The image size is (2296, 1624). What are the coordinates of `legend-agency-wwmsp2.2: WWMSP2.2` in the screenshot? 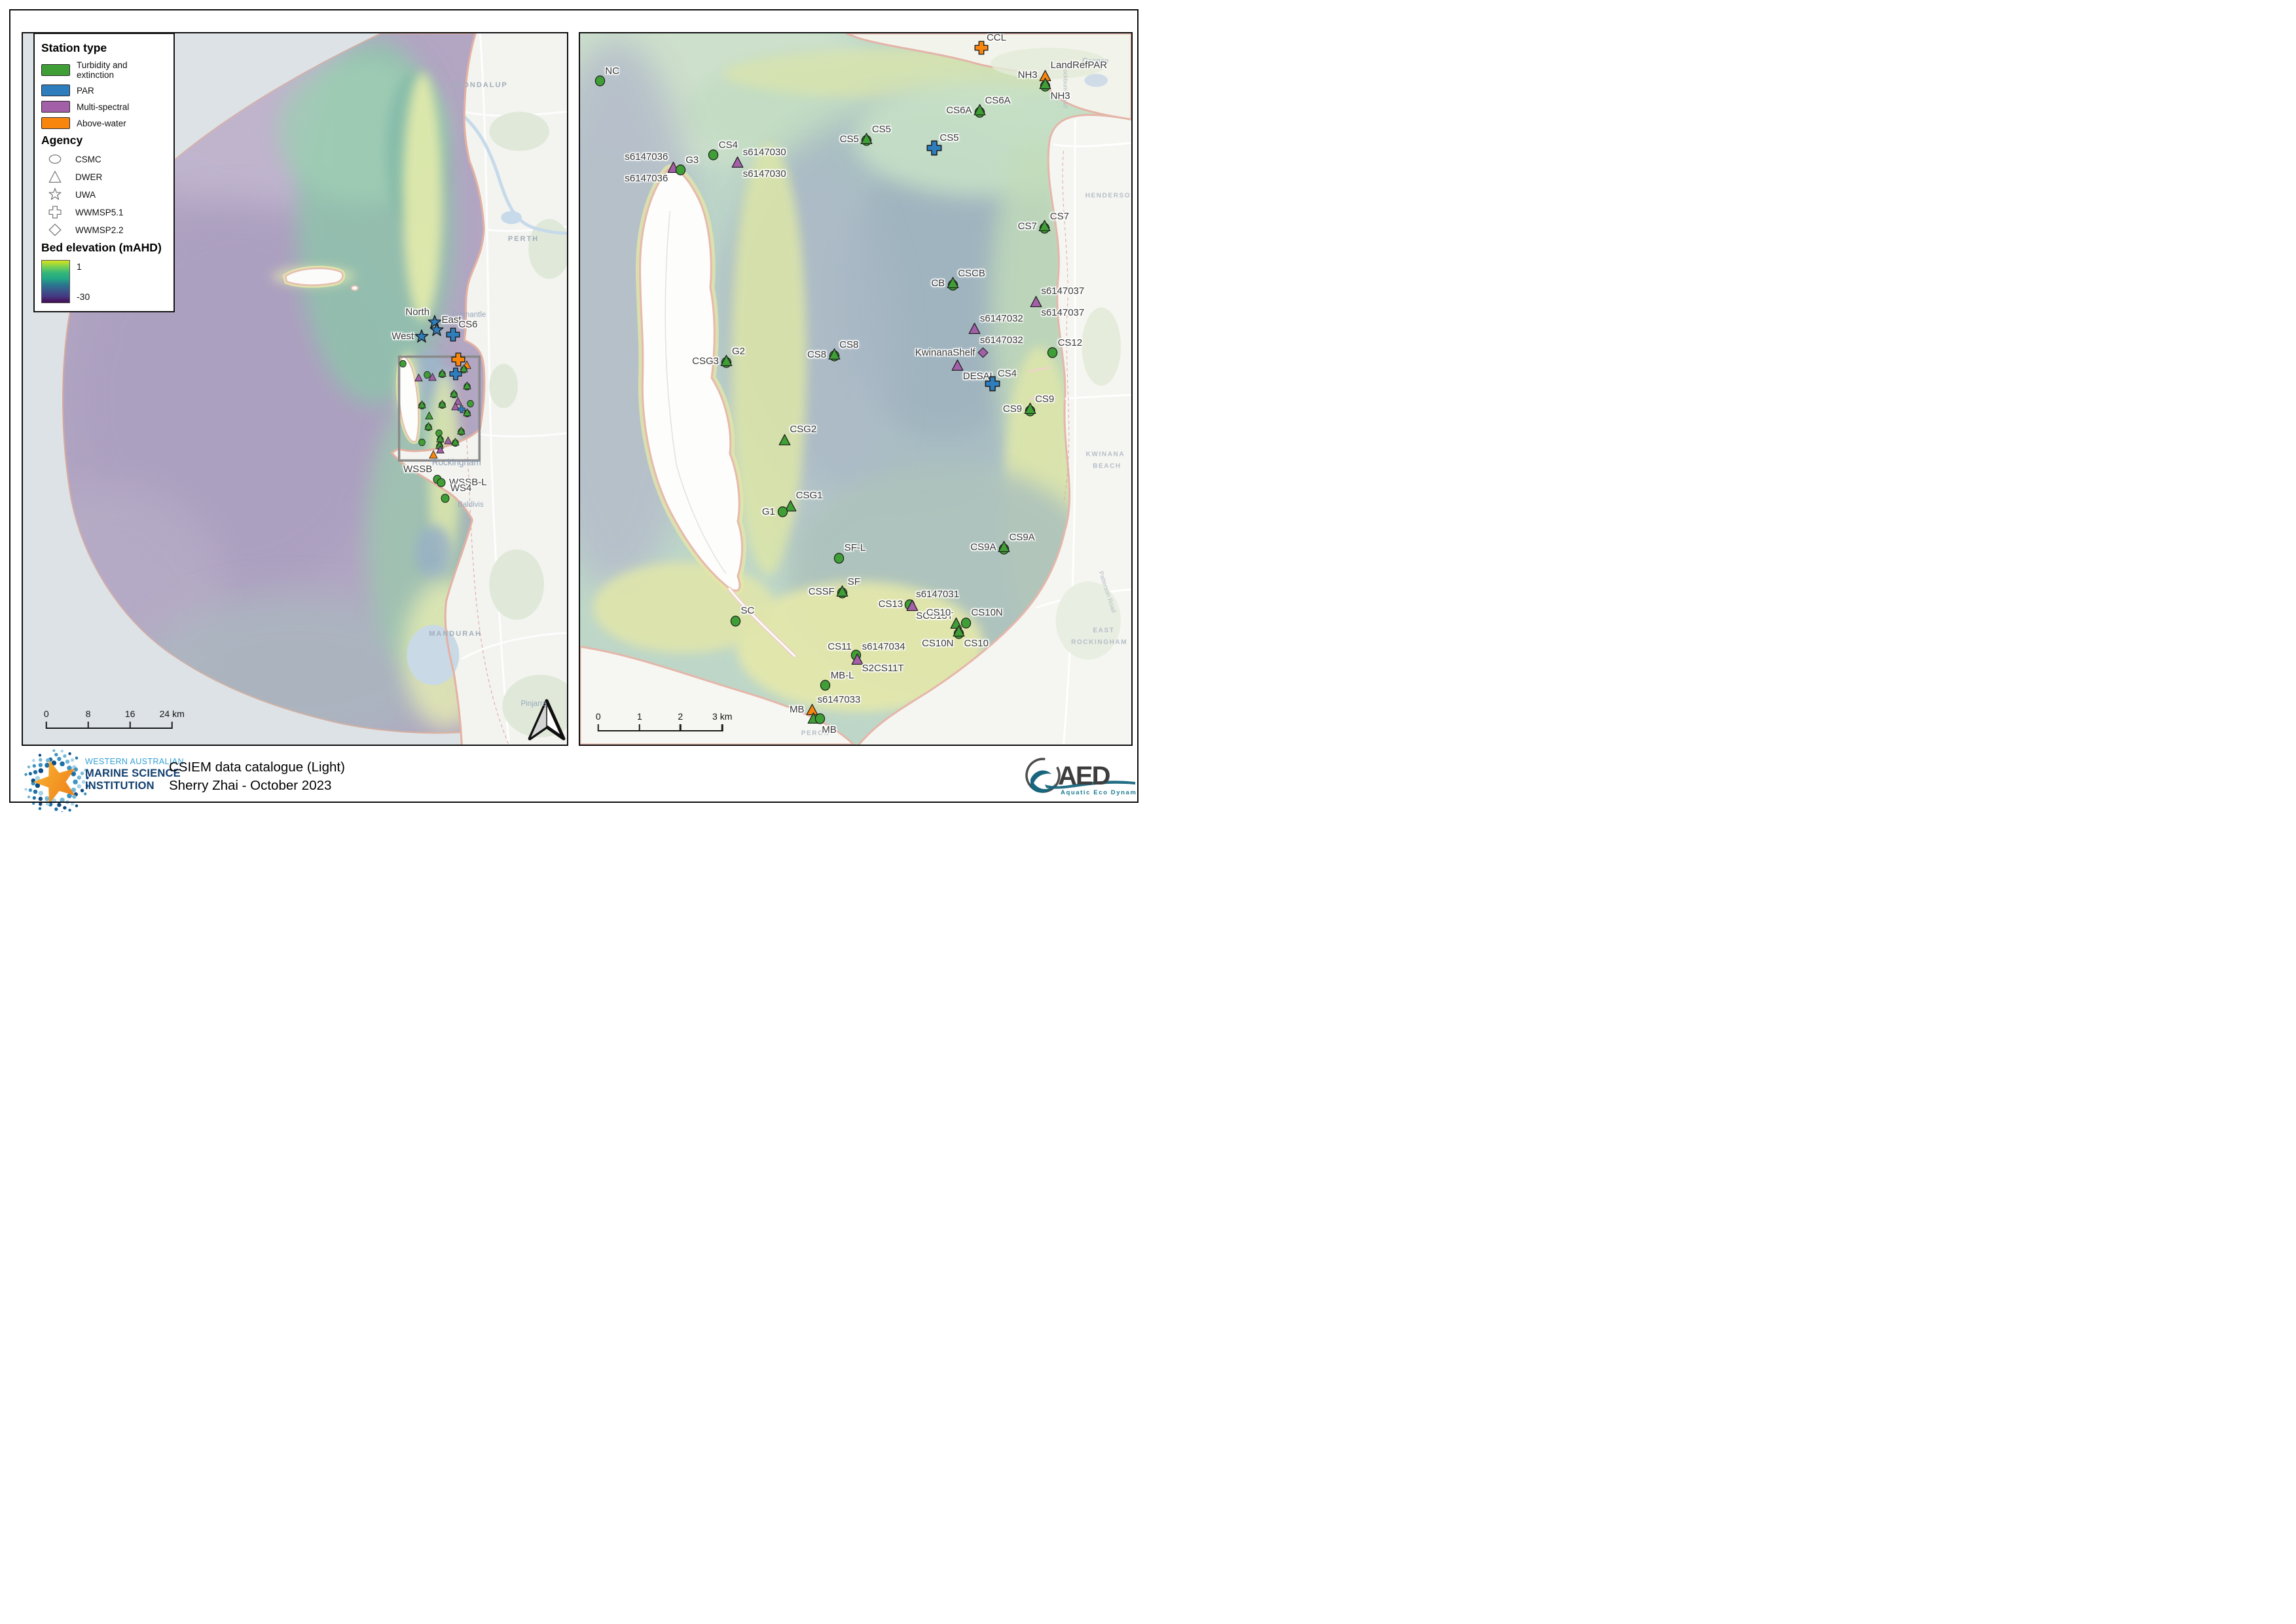 It's located at (104, 229).